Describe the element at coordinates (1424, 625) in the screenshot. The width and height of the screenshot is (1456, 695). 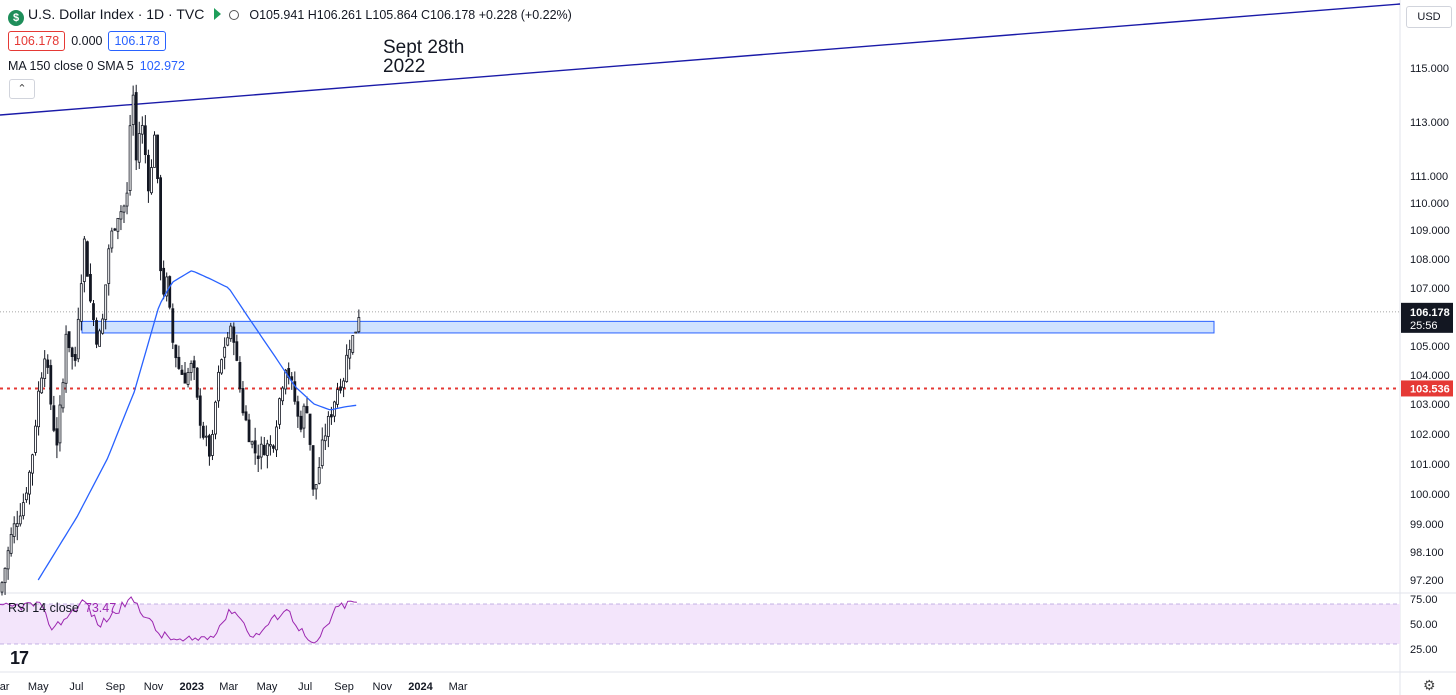
I see `rsi-tick-label: 50.00` at that location.